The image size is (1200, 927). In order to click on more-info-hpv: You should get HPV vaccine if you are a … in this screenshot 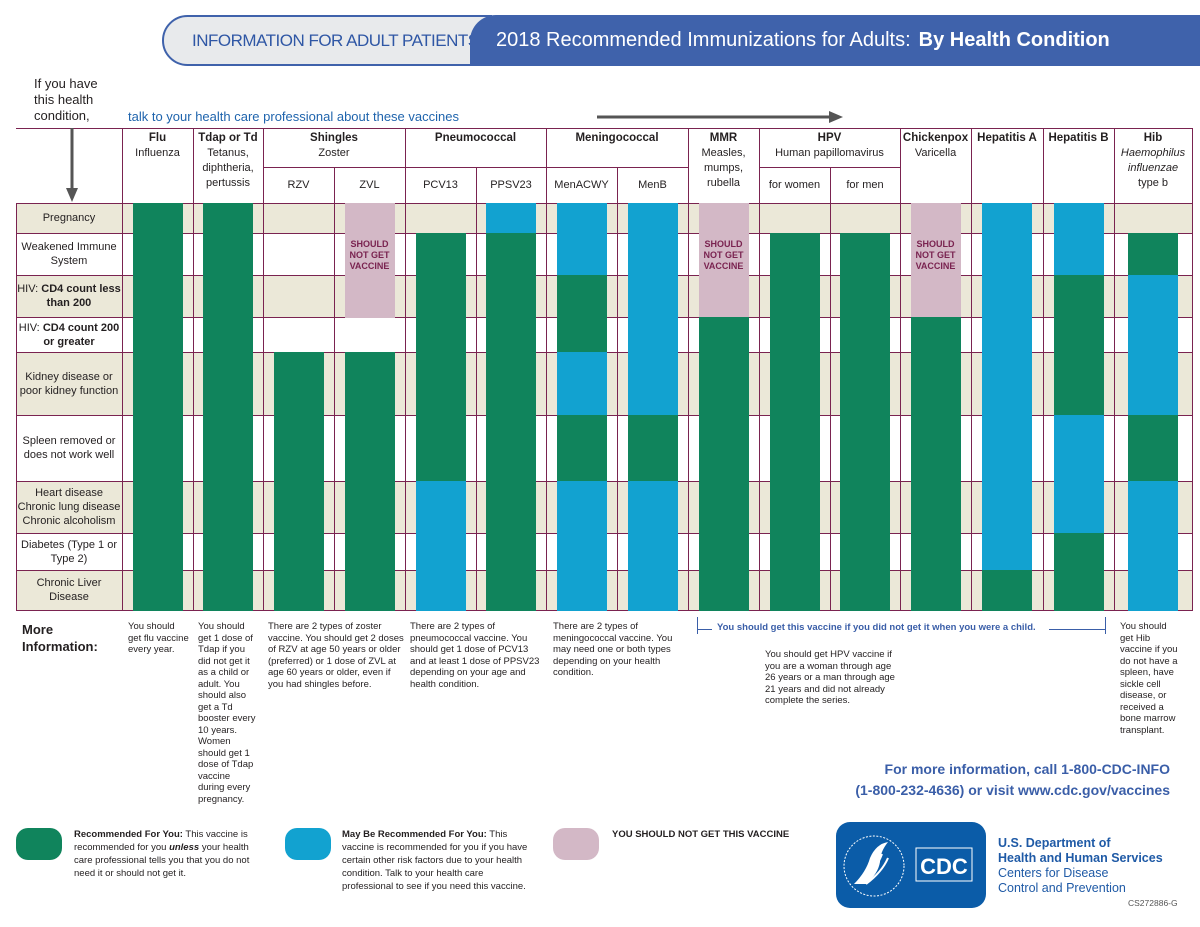, I will do `click(830, 677)`.